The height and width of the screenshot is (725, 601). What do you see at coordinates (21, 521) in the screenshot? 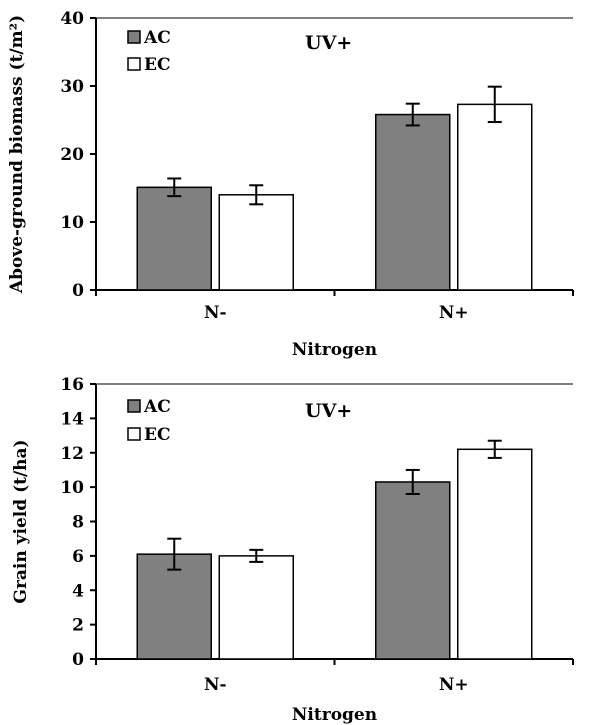
I see `y-axis-title: Grain yield (t/ha)` at bounding box center [21, 521].